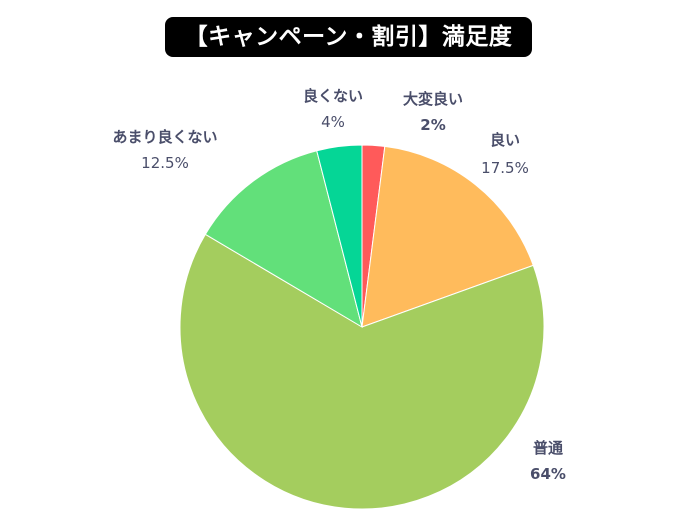 The image size is (700, 525). Describe the element at coordinates (348, 37) in the screenshot. I see `chart-title: 【キャンペーン・割引】満足度` at that location.